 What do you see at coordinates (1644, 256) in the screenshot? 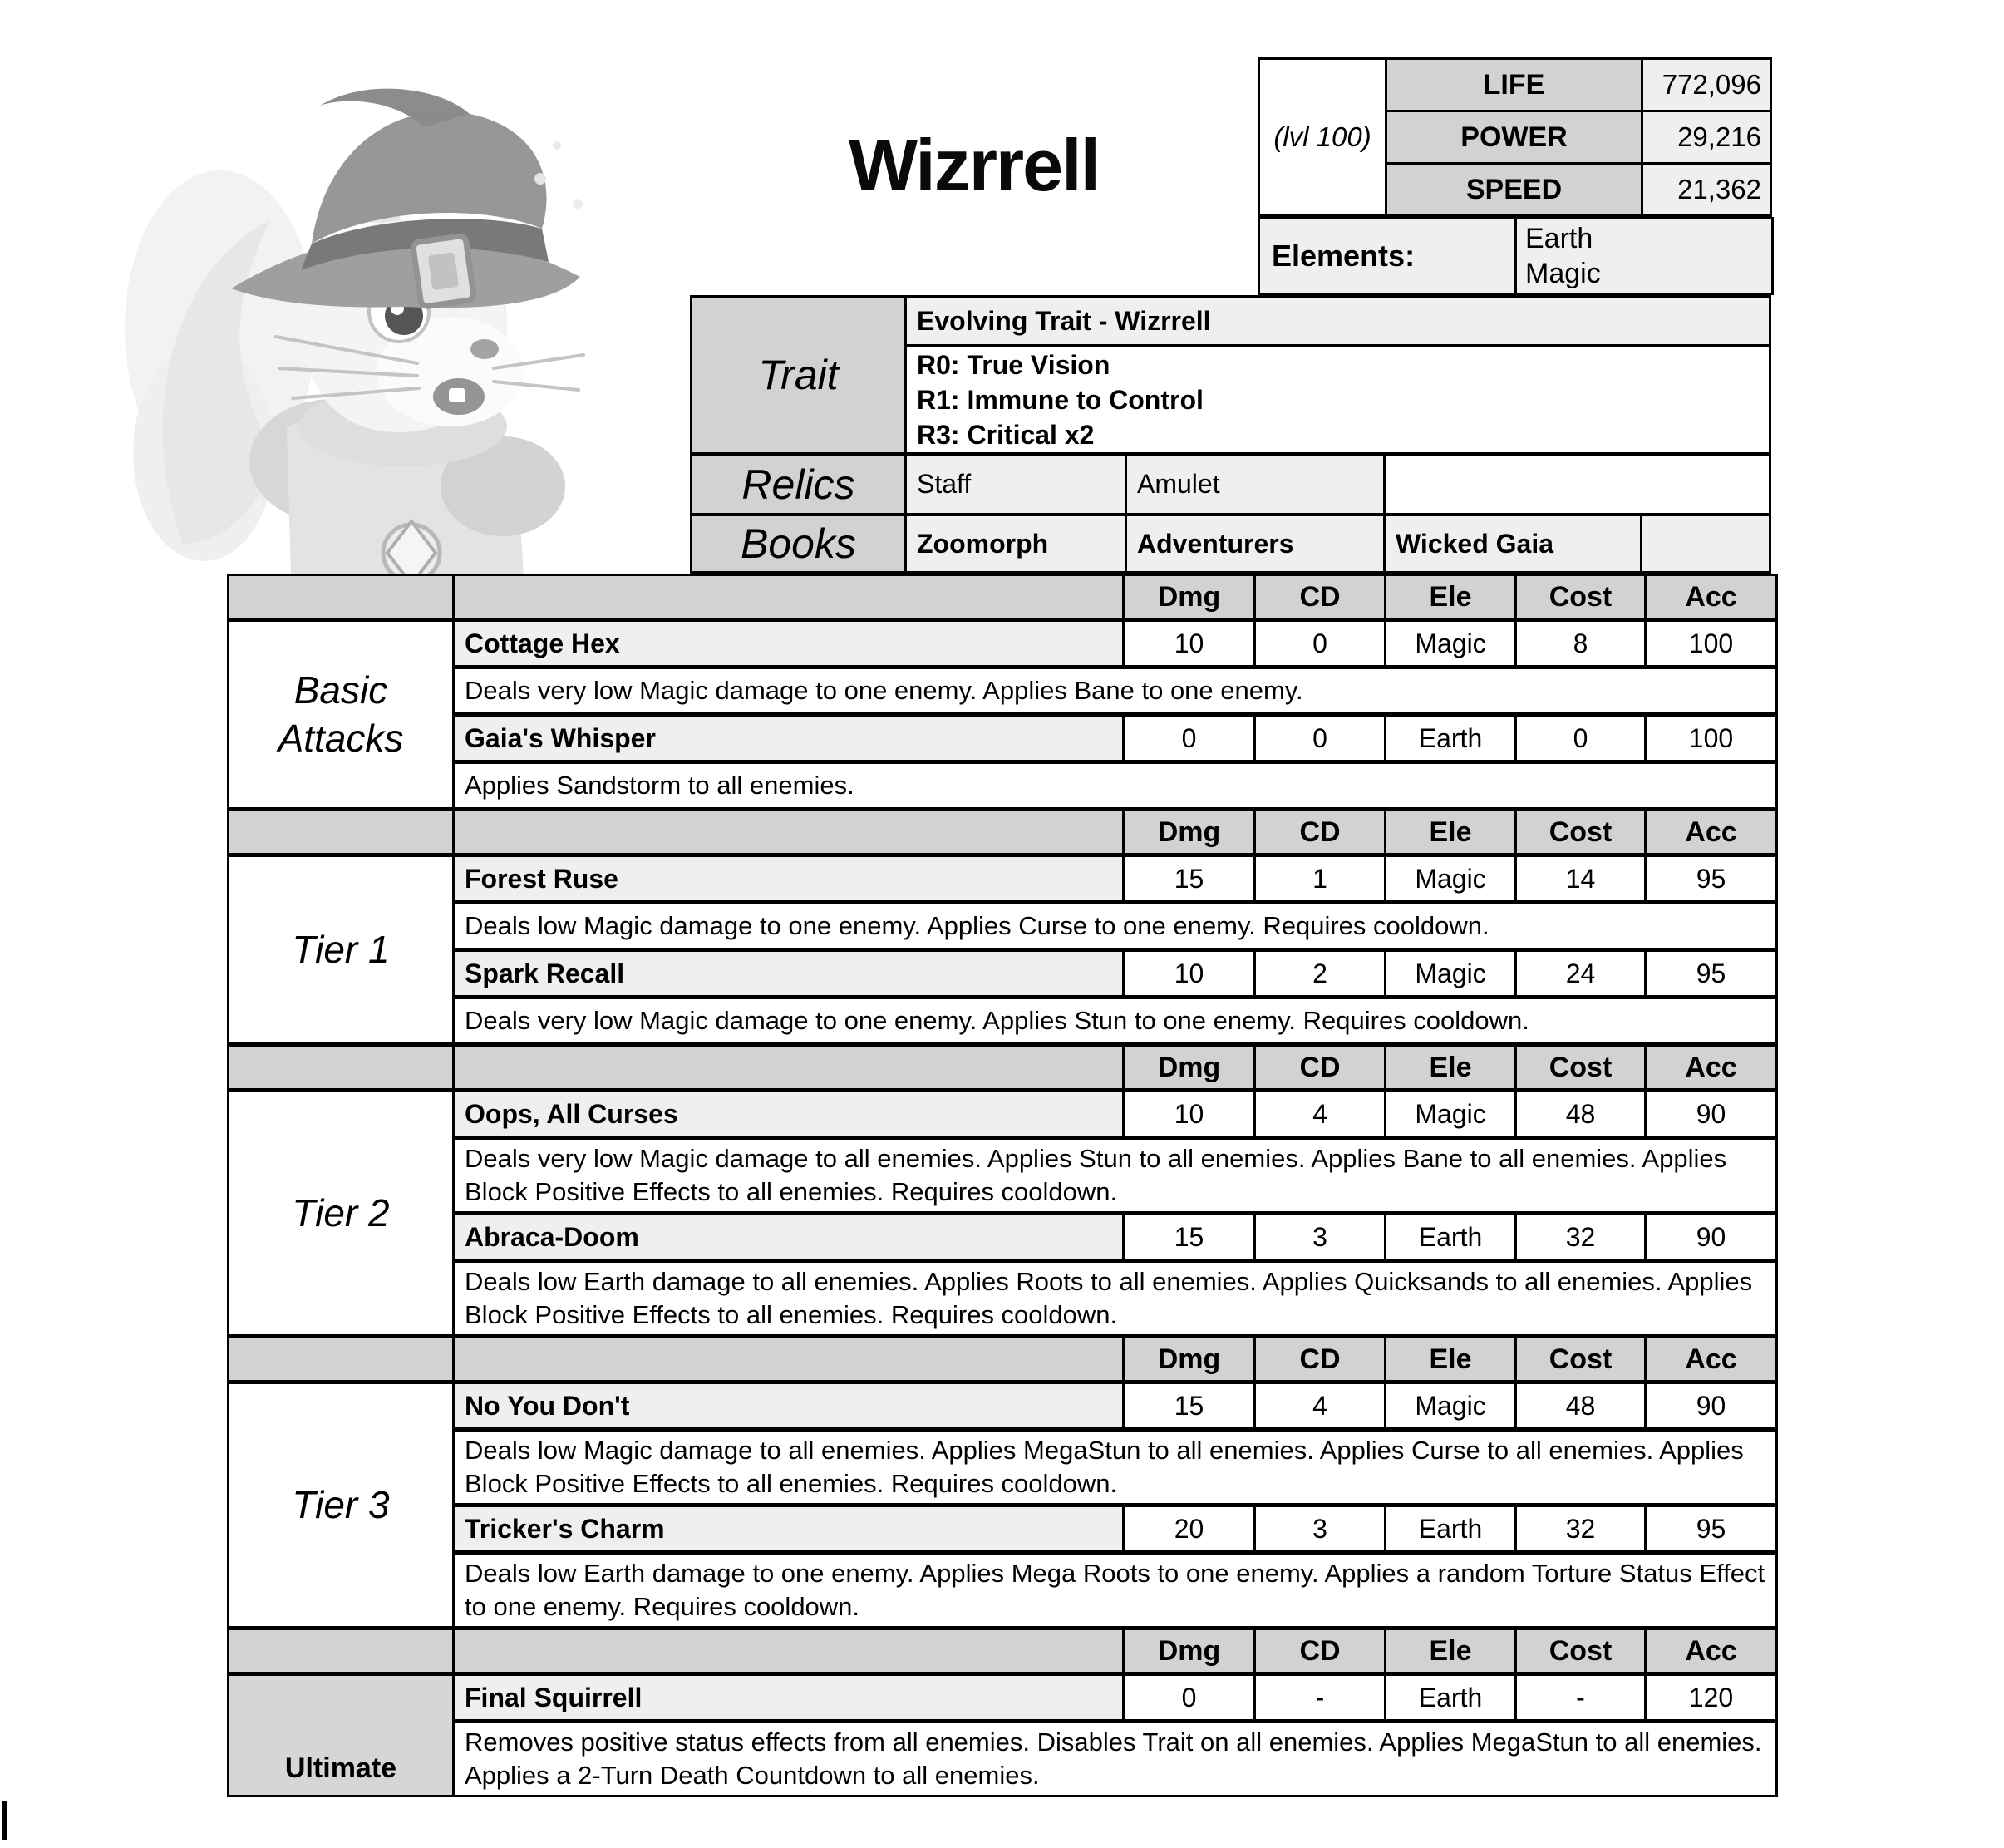
I see `elements-value: Earth Magic` at bounding box center [1644, 256].